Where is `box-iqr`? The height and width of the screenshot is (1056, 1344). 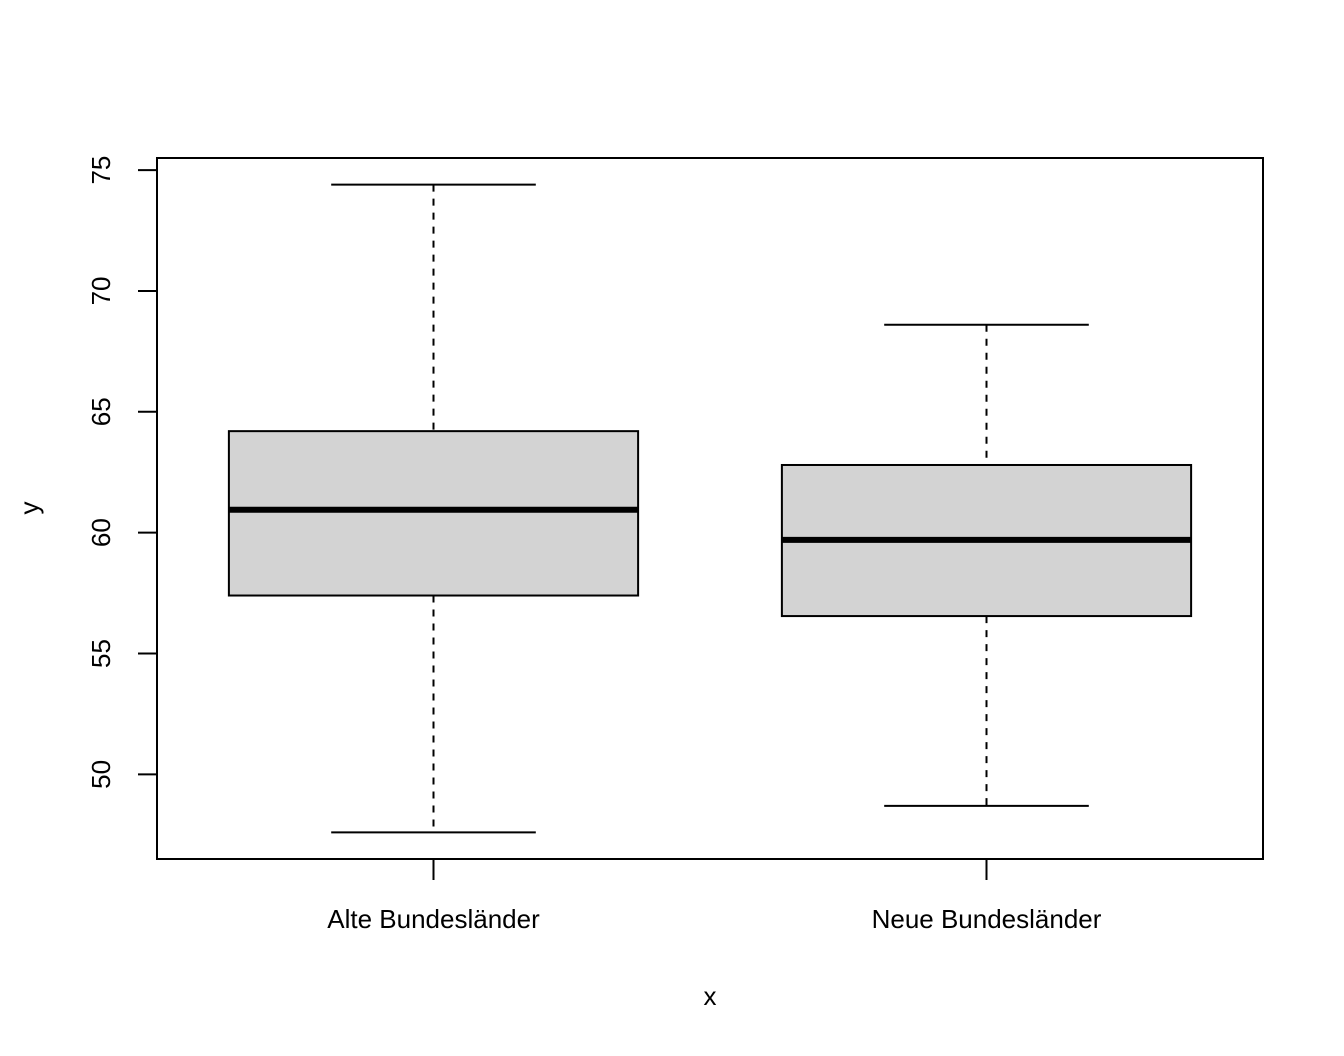
box-iqr is located at coordinates (433, 513).